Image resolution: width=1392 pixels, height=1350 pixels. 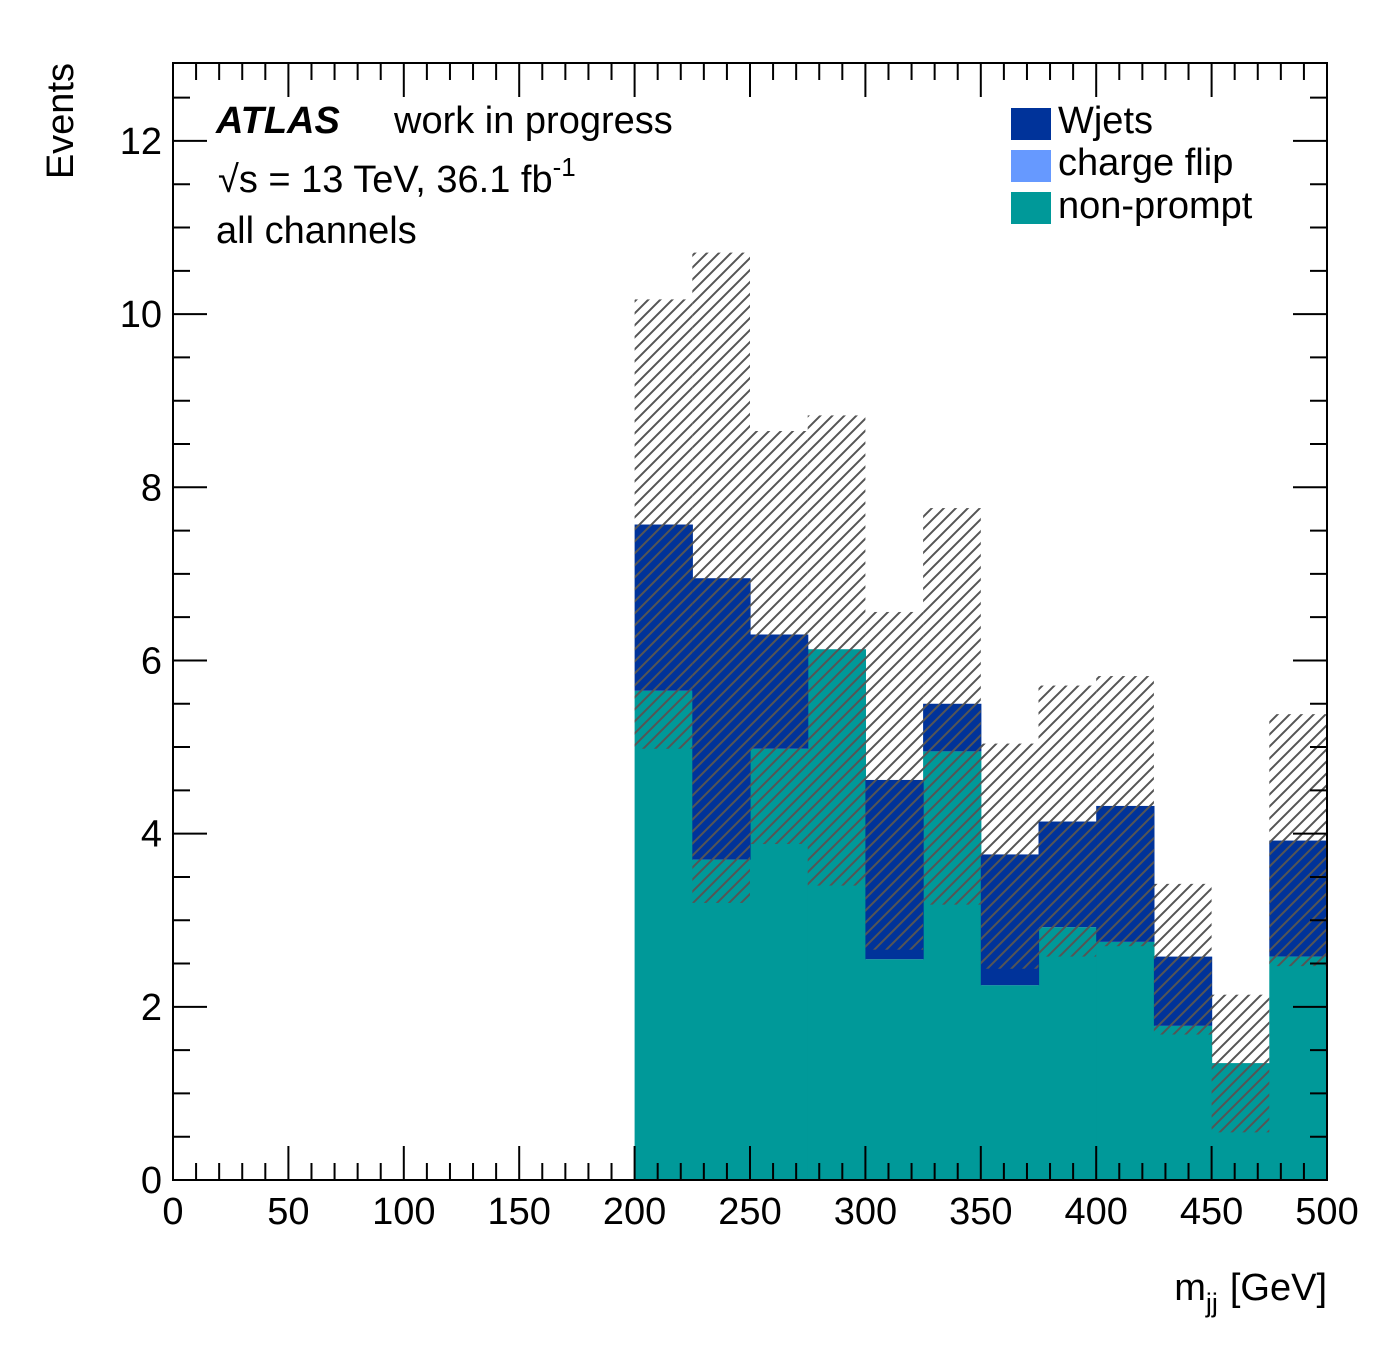 I want to click on energy-lumi-superscript: -1, so click(x=564, y=167).